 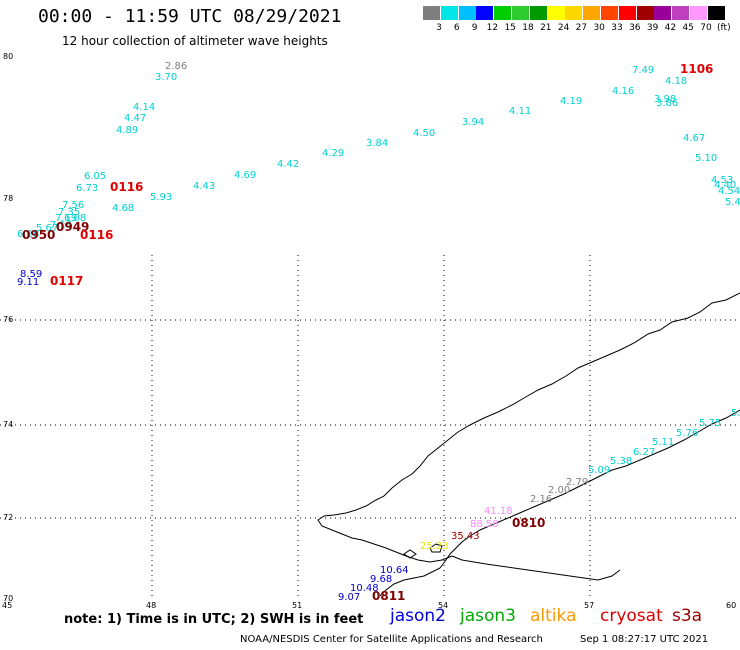 What do you see at coordinates (498, 511) in the screenshot?
I see `wave-height-label: 41.18` at bounding box center [498, 511].